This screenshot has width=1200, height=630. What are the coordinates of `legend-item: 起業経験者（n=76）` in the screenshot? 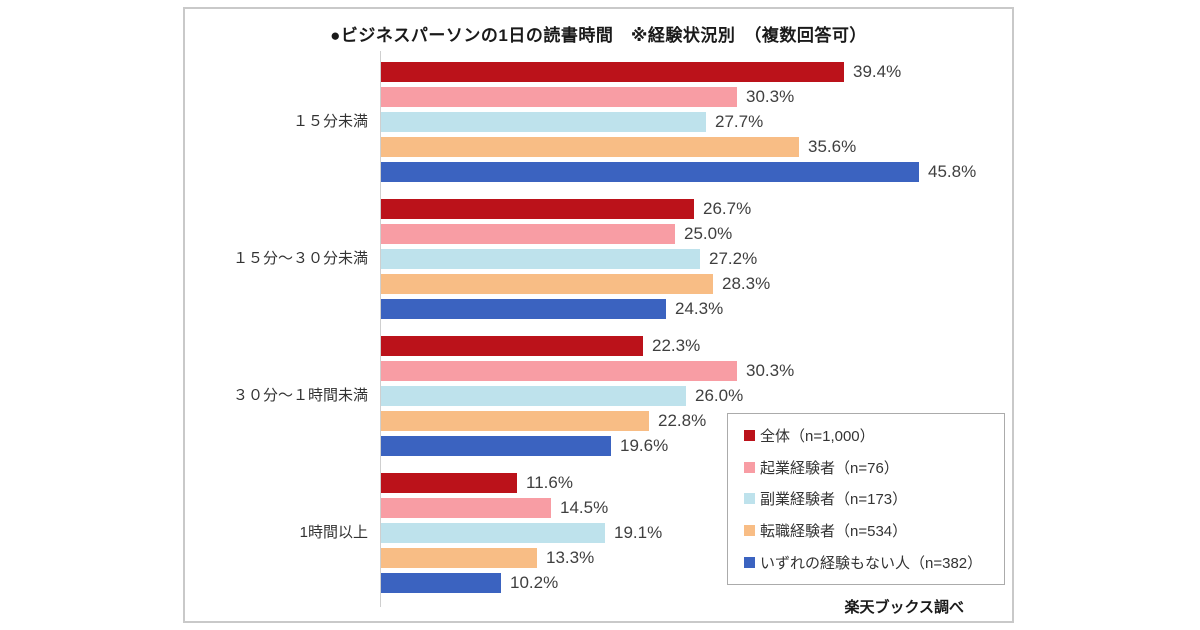 It's located at (869, 467).